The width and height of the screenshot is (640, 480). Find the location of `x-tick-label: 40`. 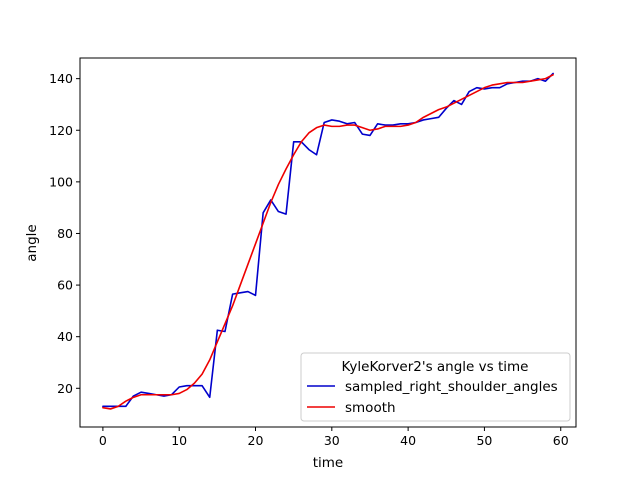

x-tick-label: 40 is located at coordinates (408, 440).